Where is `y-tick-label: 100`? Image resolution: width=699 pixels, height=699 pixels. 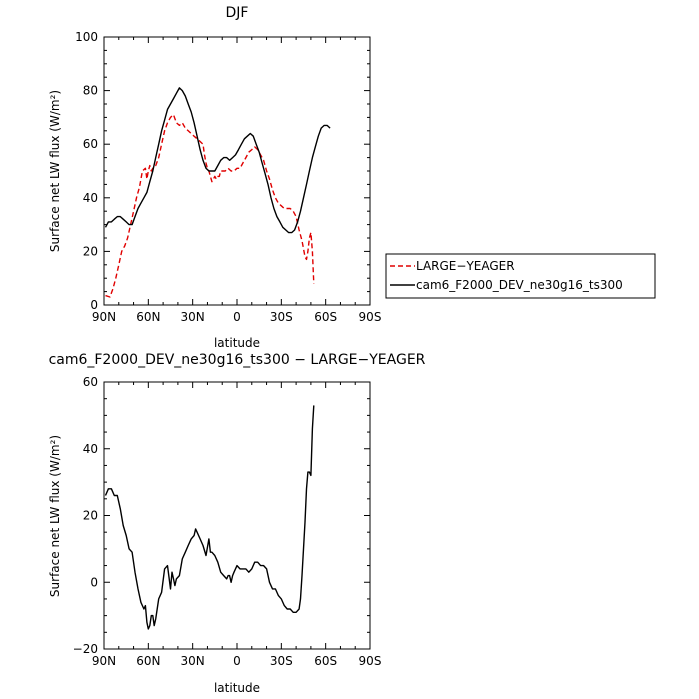 y-tick-label: 100 is located at coordinates (86, 37).